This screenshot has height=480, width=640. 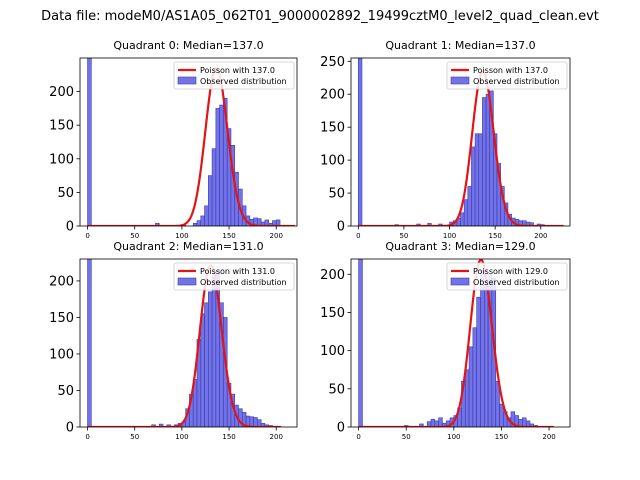 I want to click on legend-label-poisson: Poisson with 131.0, so click(x=237, y=271).